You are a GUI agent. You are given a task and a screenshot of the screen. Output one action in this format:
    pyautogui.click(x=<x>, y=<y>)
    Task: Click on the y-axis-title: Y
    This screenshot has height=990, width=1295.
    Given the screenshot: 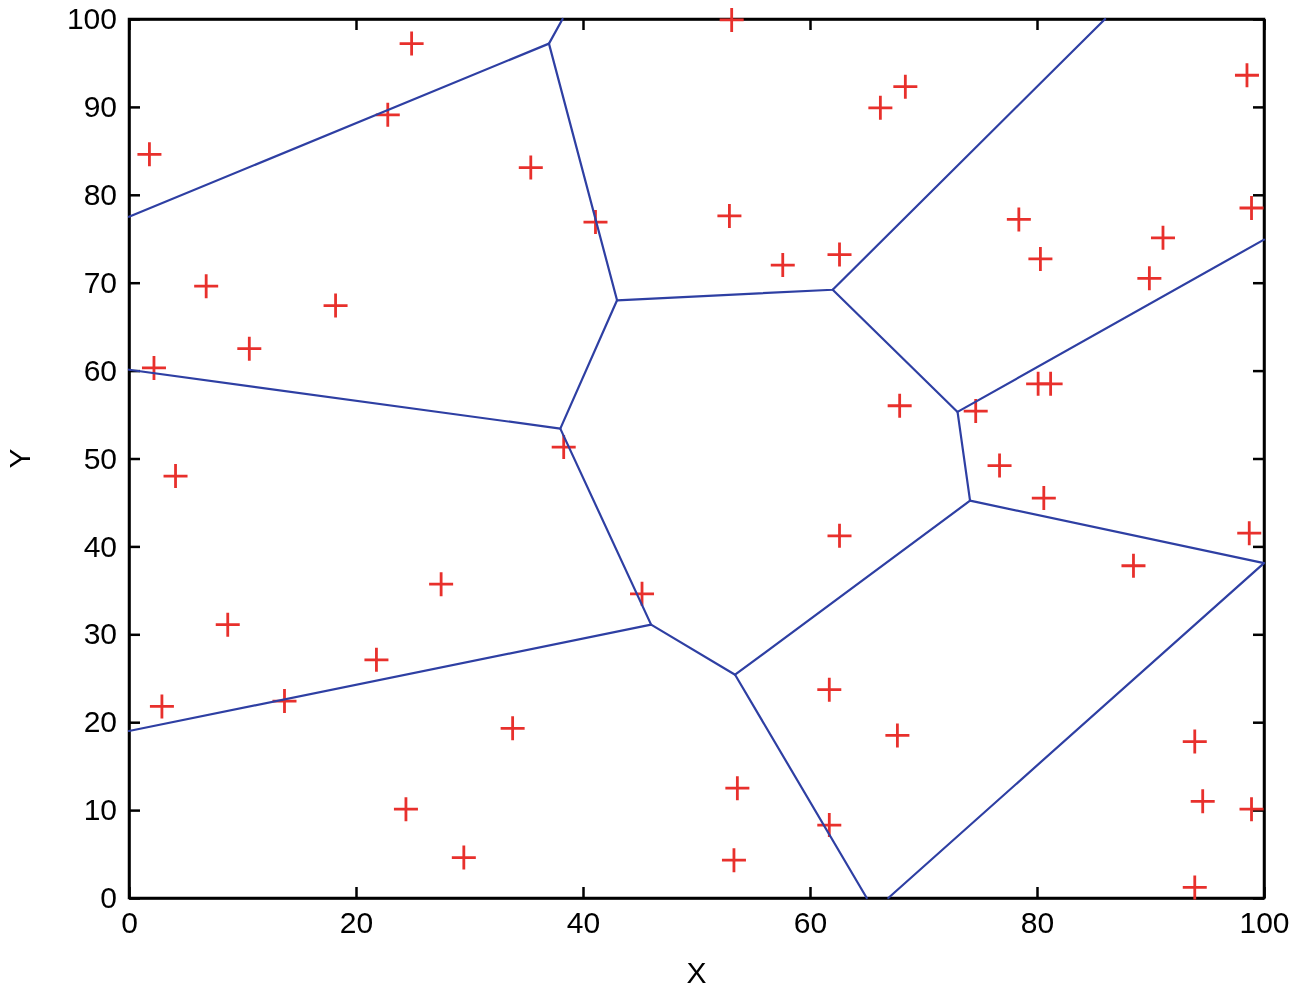 What is the action you would take?
    pyautogui.click(x=19, y=458)
    